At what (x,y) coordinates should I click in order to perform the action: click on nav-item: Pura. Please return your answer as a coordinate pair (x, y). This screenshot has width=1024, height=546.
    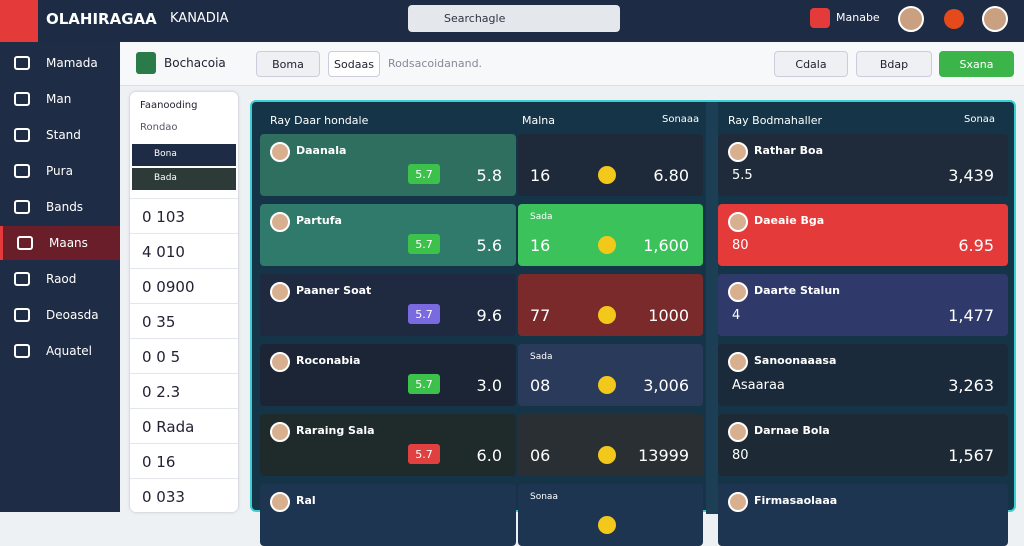
    Looking at the image, I should click on (60, 171).